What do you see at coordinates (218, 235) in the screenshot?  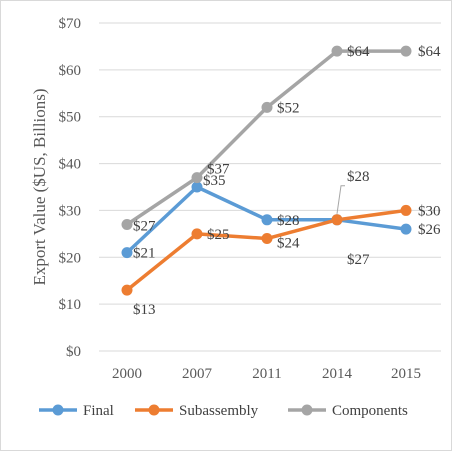 I see `data-label-subassembly: $25` at bounding box center [218, 235].